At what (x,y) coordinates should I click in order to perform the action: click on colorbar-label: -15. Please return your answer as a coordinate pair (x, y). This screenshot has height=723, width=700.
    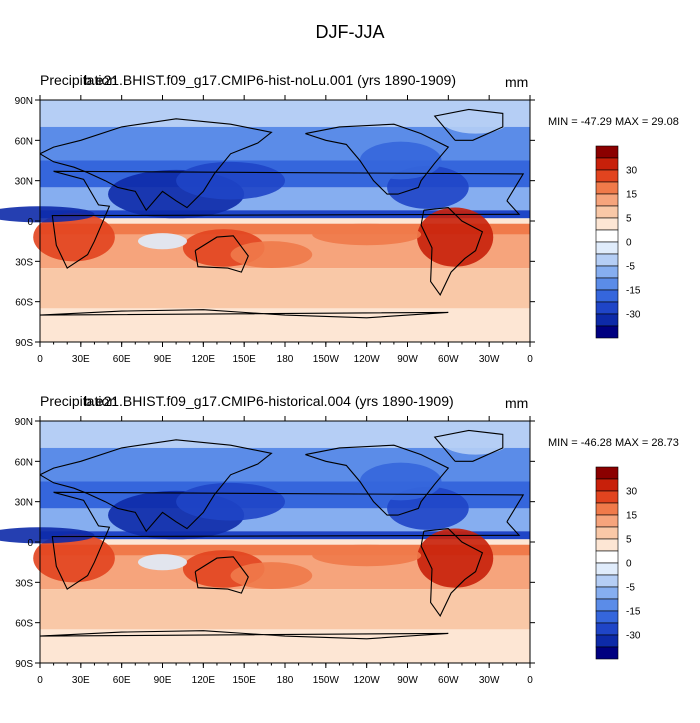
    Looking at the image, I should click on (633, 612).